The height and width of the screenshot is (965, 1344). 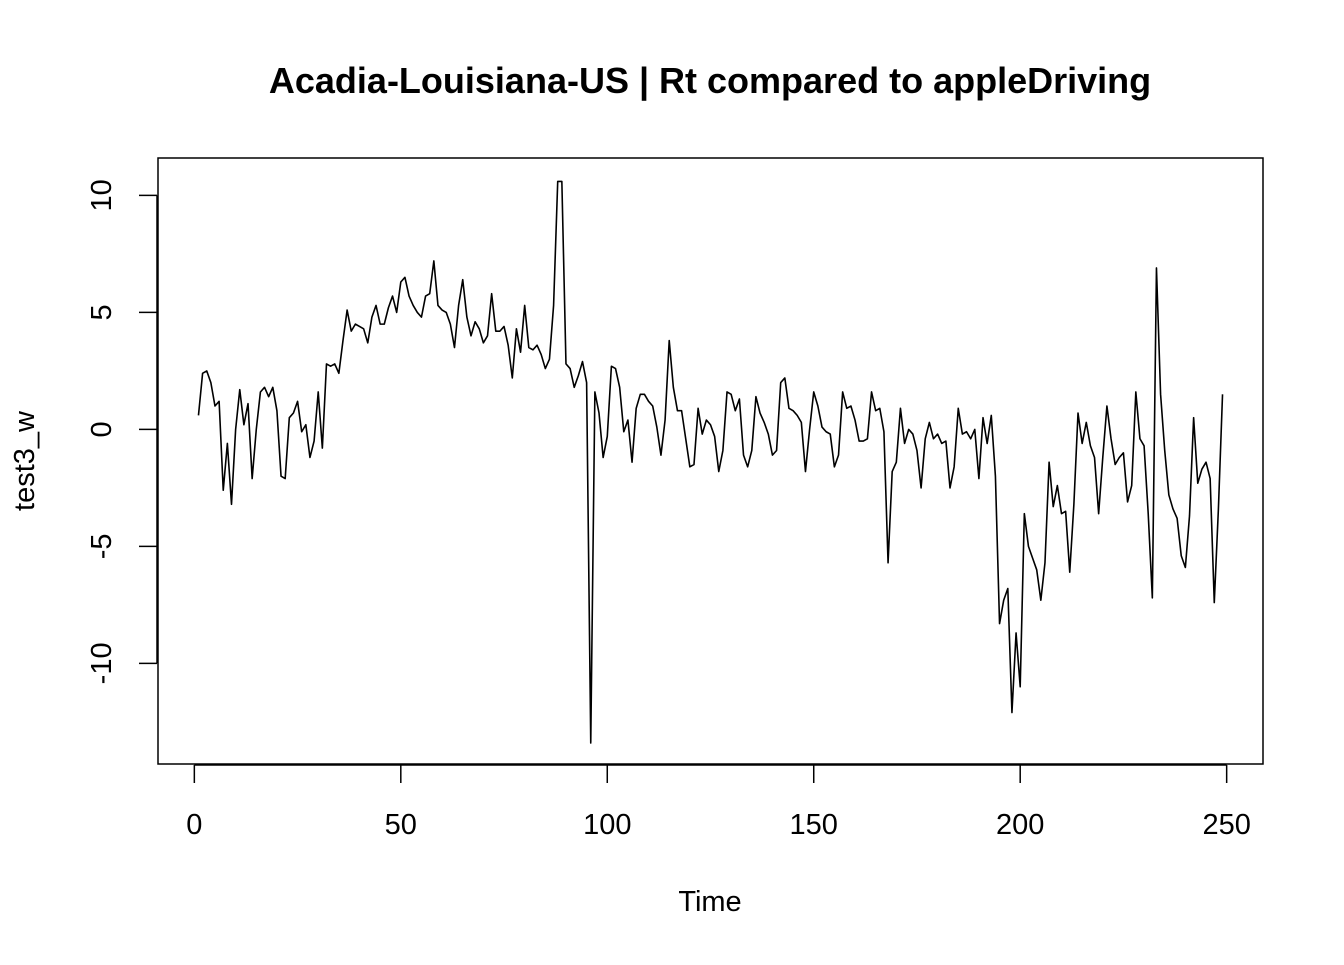 What do you see at coordinates (102, 429) in the screenshot?
I see `y-tick-label: 0` at bounding box center [102, 429].